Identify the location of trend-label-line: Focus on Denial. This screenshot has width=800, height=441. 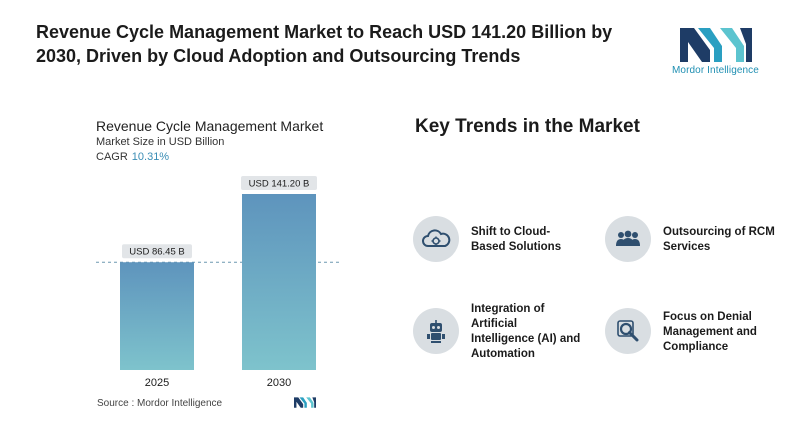
(707, 317).